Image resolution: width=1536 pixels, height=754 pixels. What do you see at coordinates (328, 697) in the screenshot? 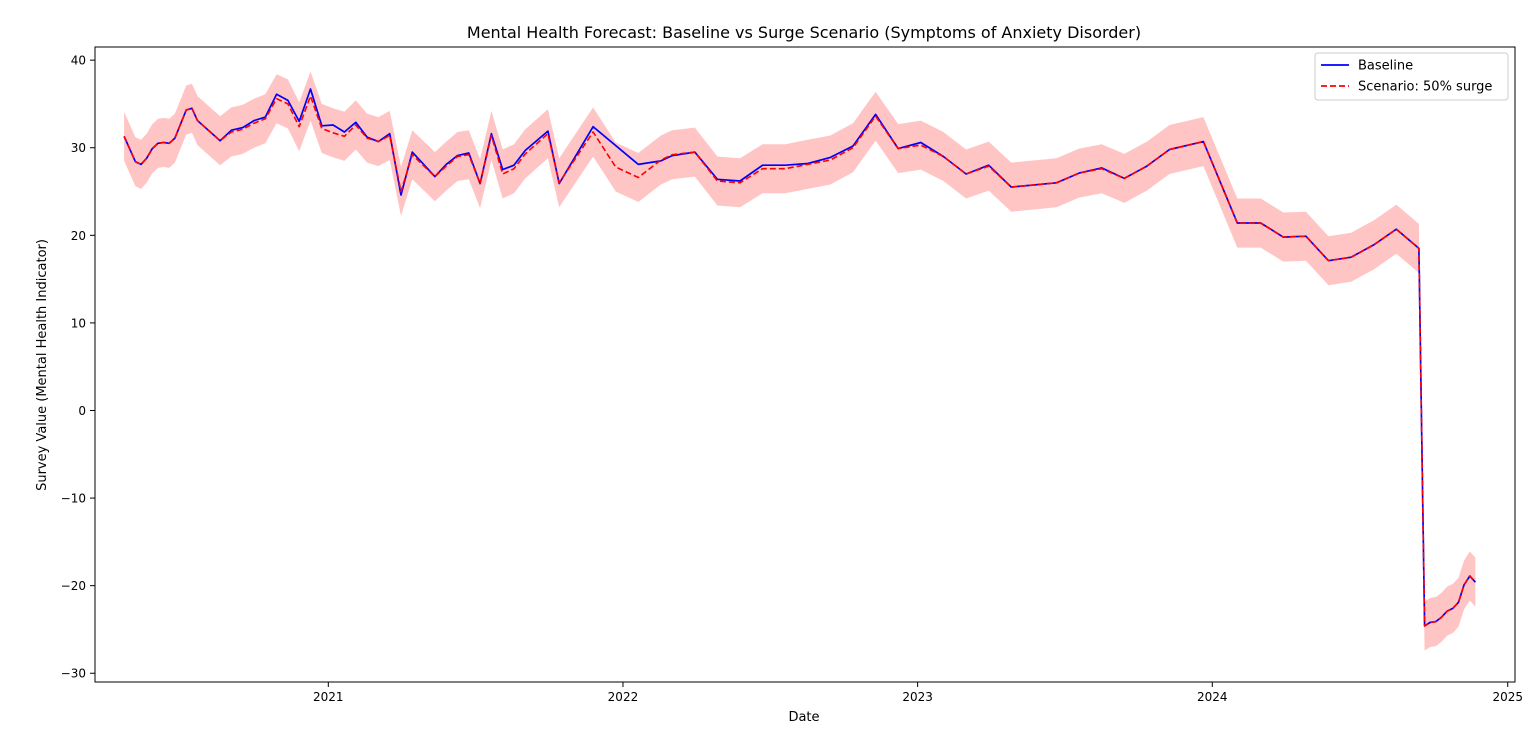
I see `x-tick-label: 2021` at bounding box center [328, 697].